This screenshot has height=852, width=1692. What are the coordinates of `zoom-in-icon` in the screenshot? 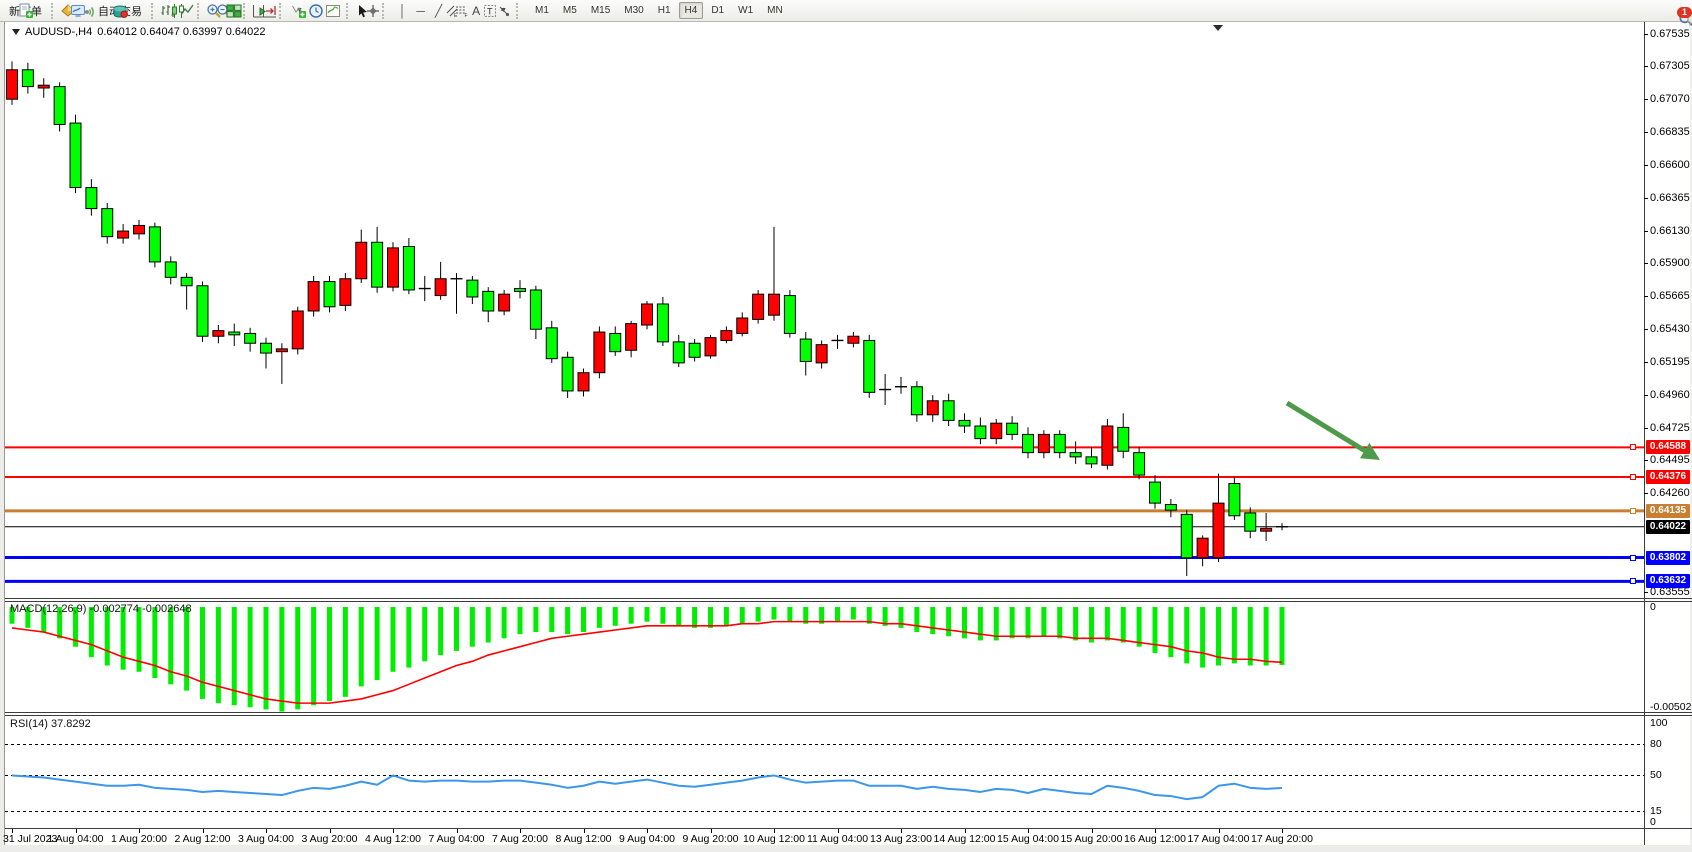 It's located at (214, 10).